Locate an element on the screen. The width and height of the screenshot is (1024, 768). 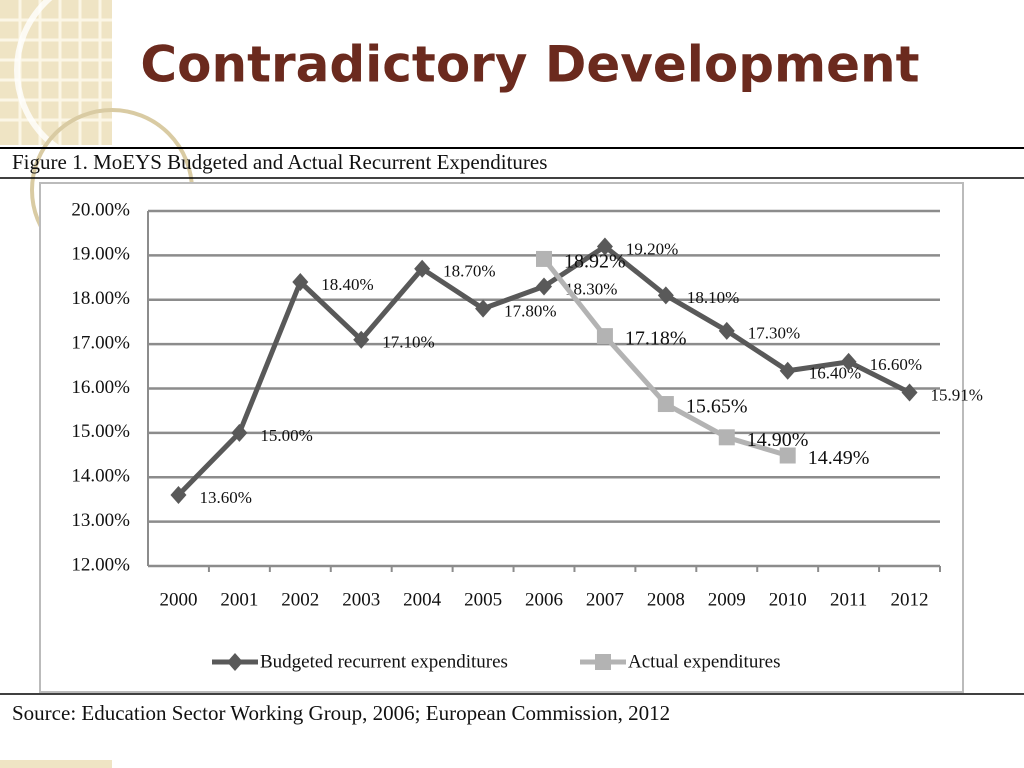
data-label: 16.40% is located at coordinates (835, 373).